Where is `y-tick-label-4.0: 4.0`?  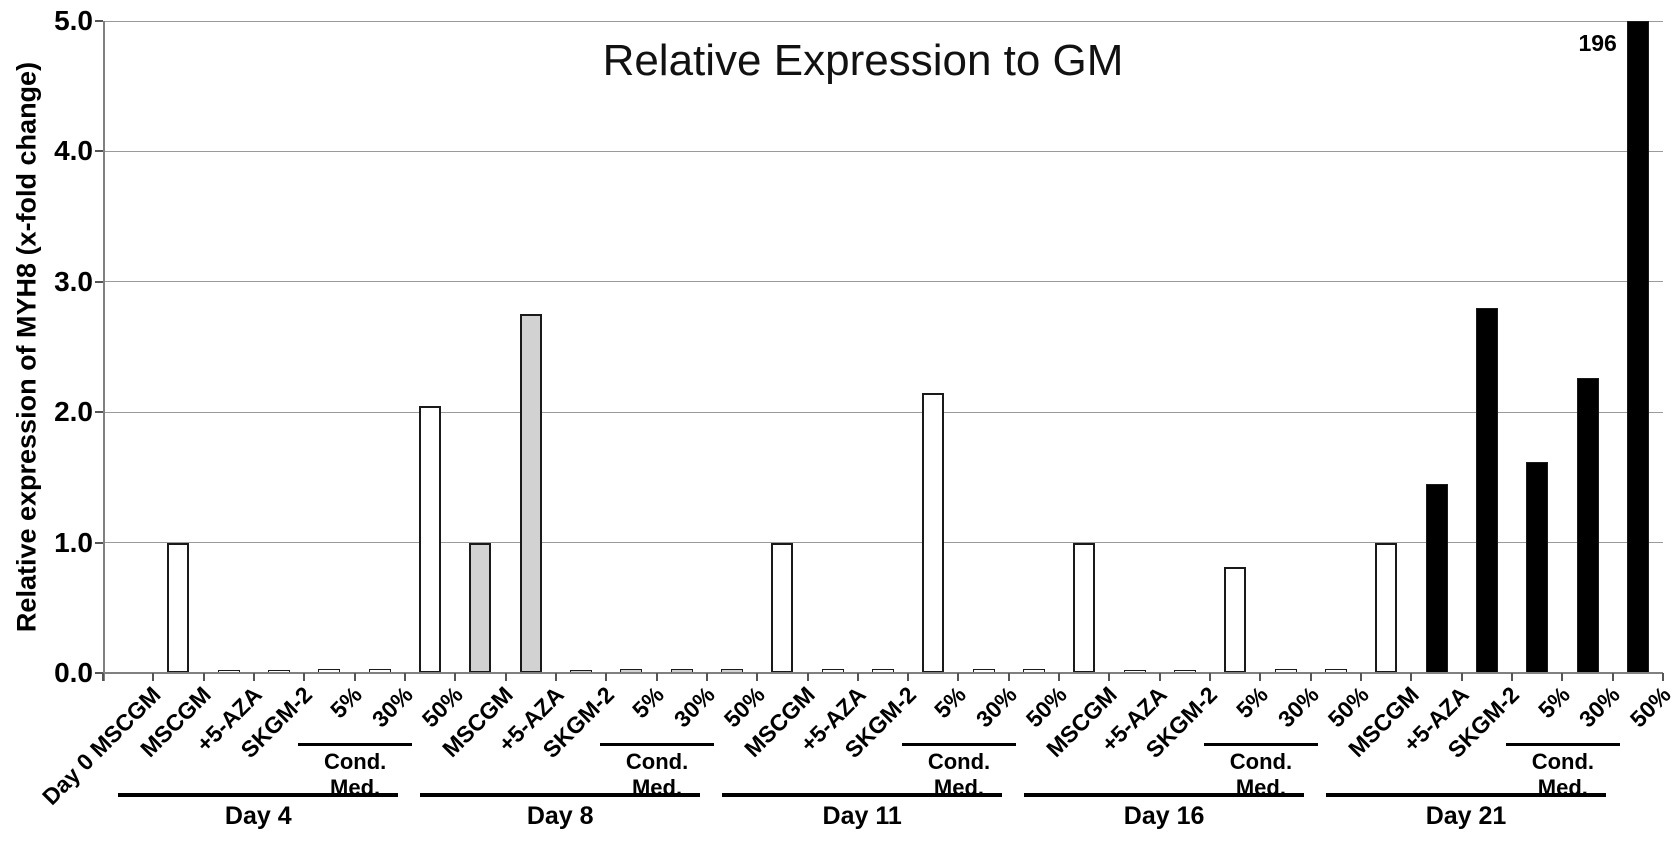 y-tick-label-4.0: 4.0 is located at coordinates (73, 151).